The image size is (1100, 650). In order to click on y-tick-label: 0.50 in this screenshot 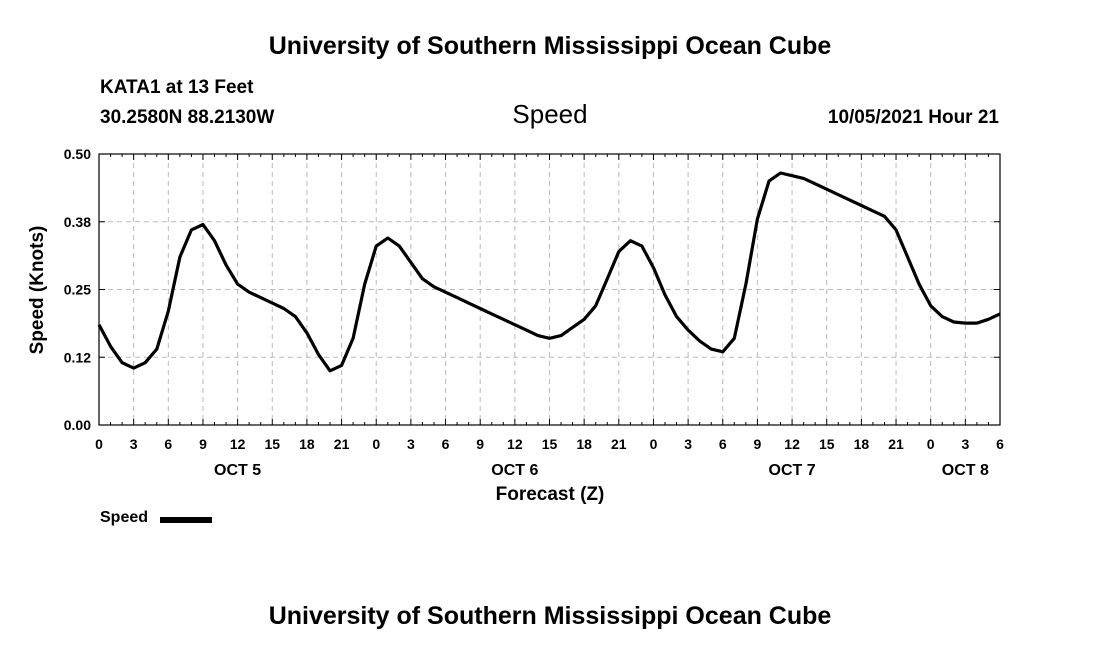, I will do `click(77, 154)`.